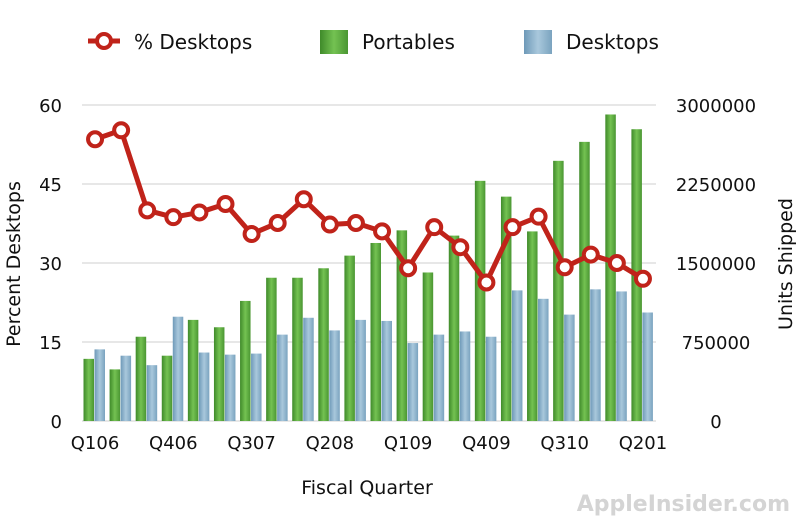  I want to click on right-axis-tick-label: 750000, so click(716, 343).